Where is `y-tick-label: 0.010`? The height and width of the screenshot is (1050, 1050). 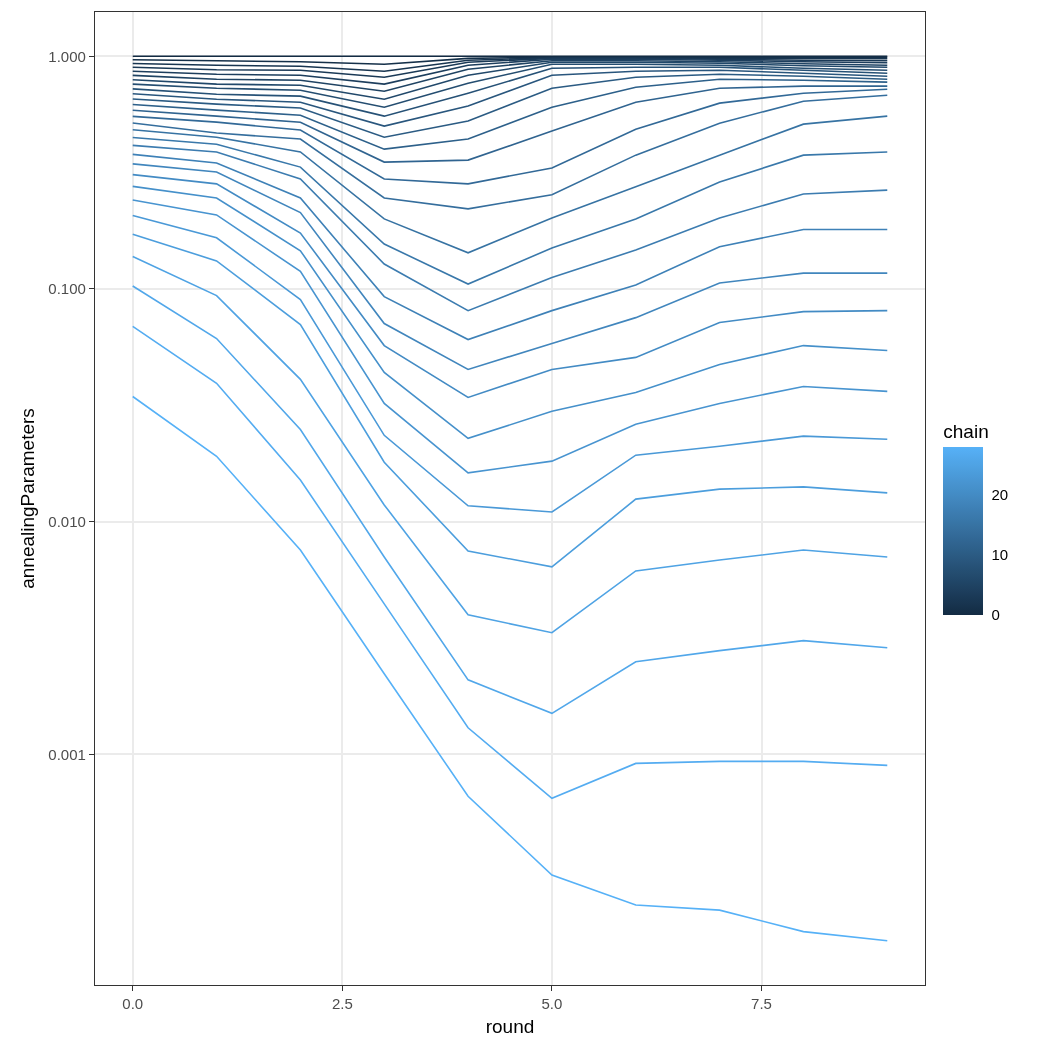 y-tick-label: 0.010 is located at coordinates (67, 521).